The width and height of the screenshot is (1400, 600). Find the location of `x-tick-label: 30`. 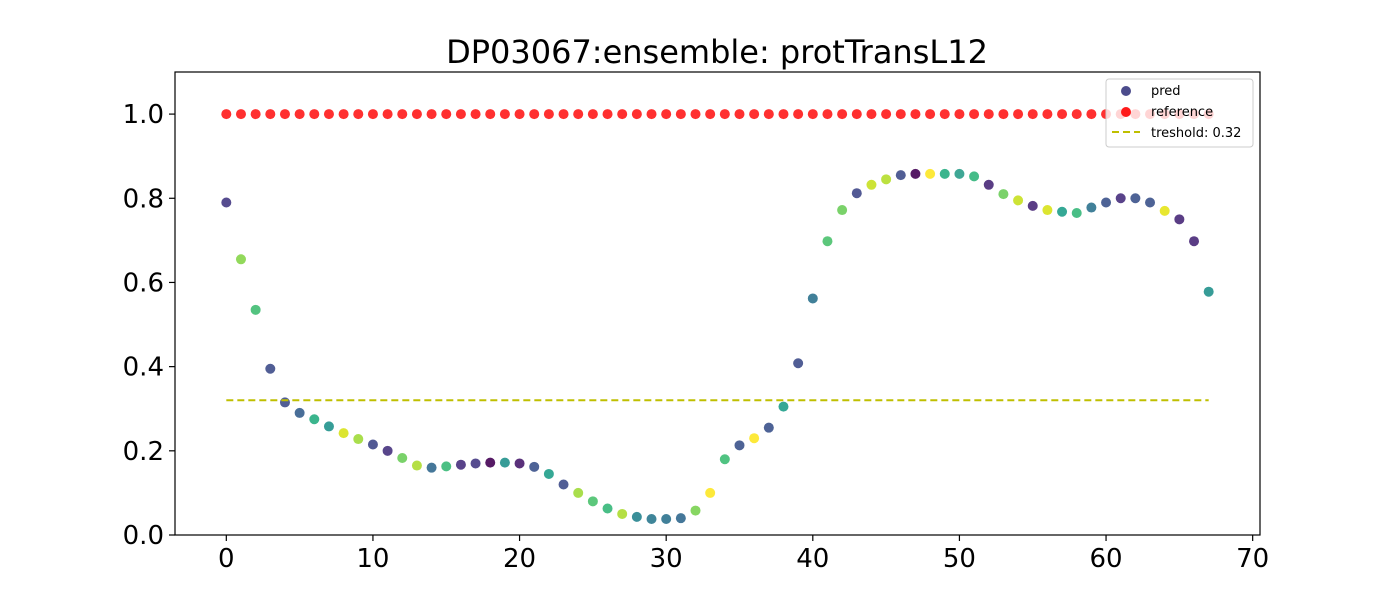

x-tick-label: 30 is located at coordinates (666, 559).